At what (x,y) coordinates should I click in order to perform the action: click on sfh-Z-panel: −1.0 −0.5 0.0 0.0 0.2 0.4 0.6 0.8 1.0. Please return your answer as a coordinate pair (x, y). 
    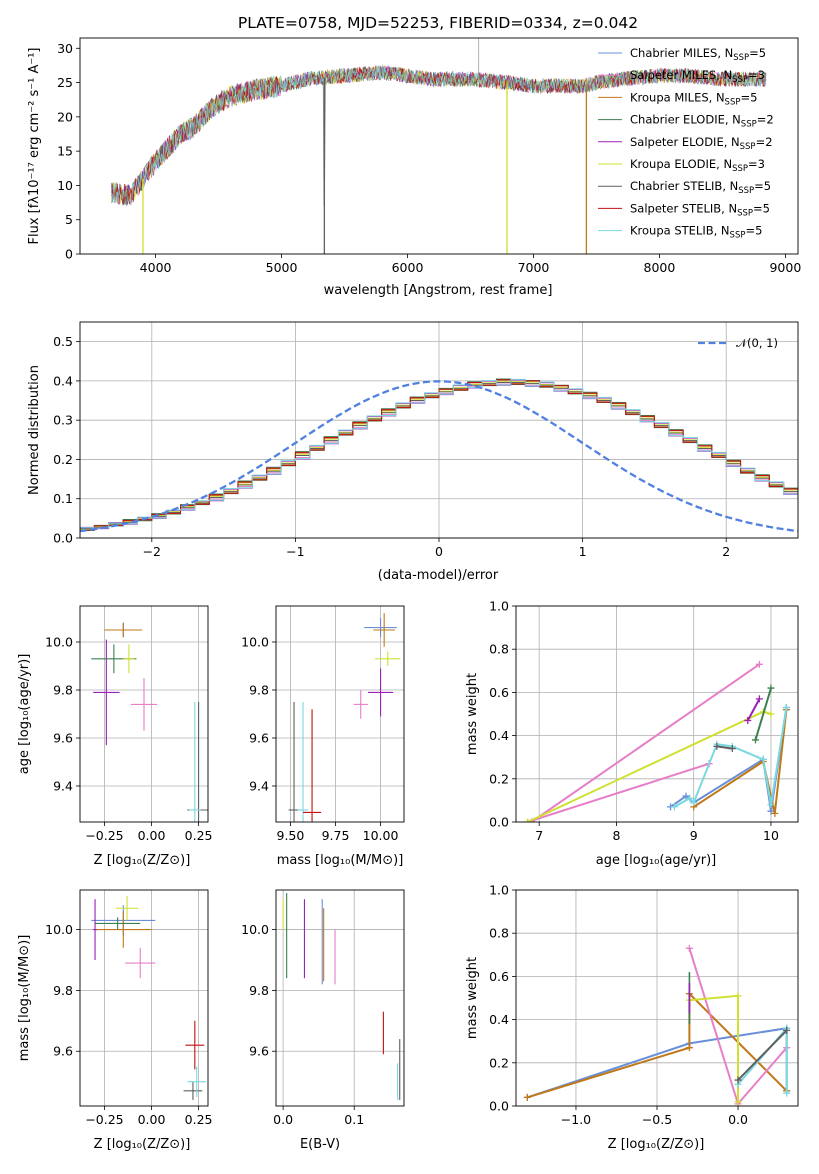
    Looking at the image, I should click on (644, 1005).